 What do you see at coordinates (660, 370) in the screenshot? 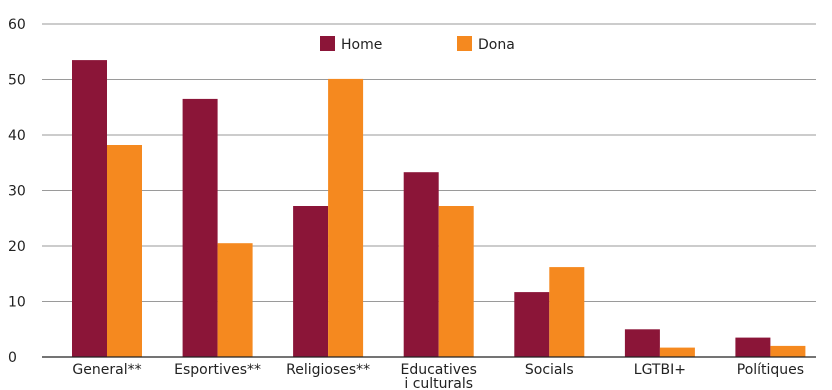
I see `x-category-label: LGTBI+` at bounding box center [660, 370].